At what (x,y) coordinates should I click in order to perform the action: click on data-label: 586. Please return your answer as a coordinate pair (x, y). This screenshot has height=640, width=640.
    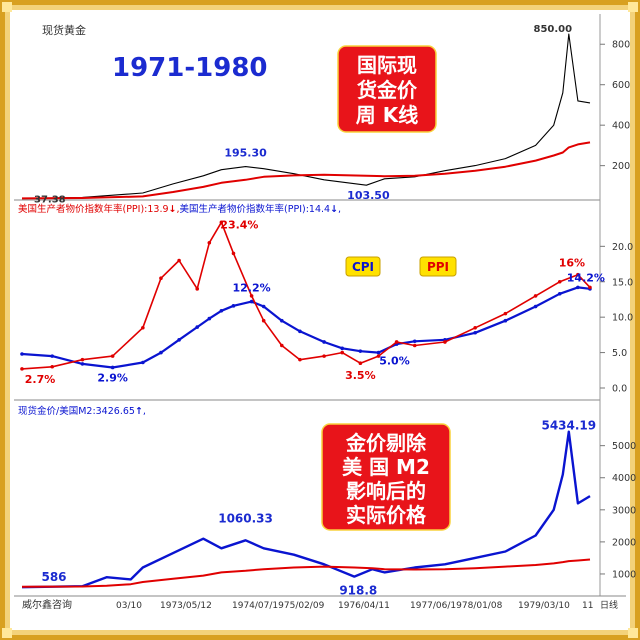
    Looking at the image, I should click on (53, 577).